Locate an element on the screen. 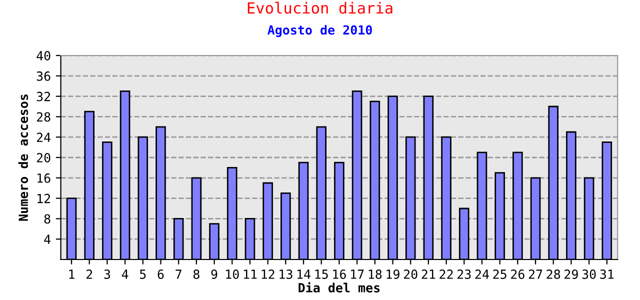  x-tick-label: 16 is located at coordinates (339, 274).